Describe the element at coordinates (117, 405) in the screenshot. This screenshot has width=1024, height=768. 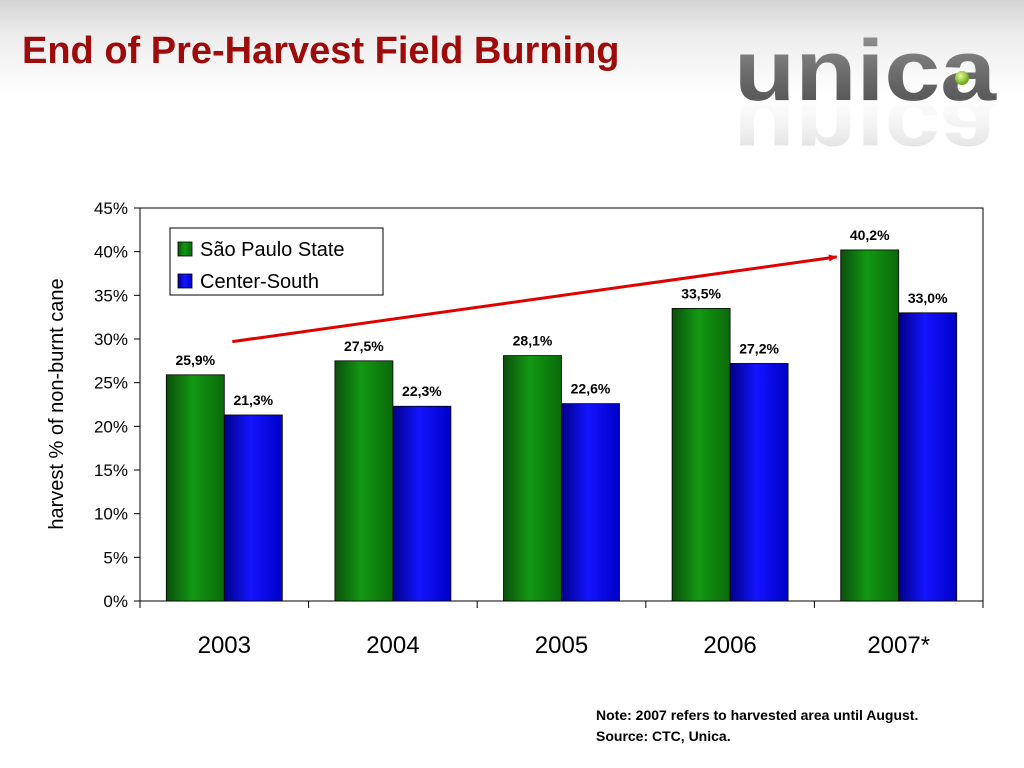
I see `y-axis: 0% 5% 10% 15% 20% 25% 30% 35% 40% 45%` at that location.